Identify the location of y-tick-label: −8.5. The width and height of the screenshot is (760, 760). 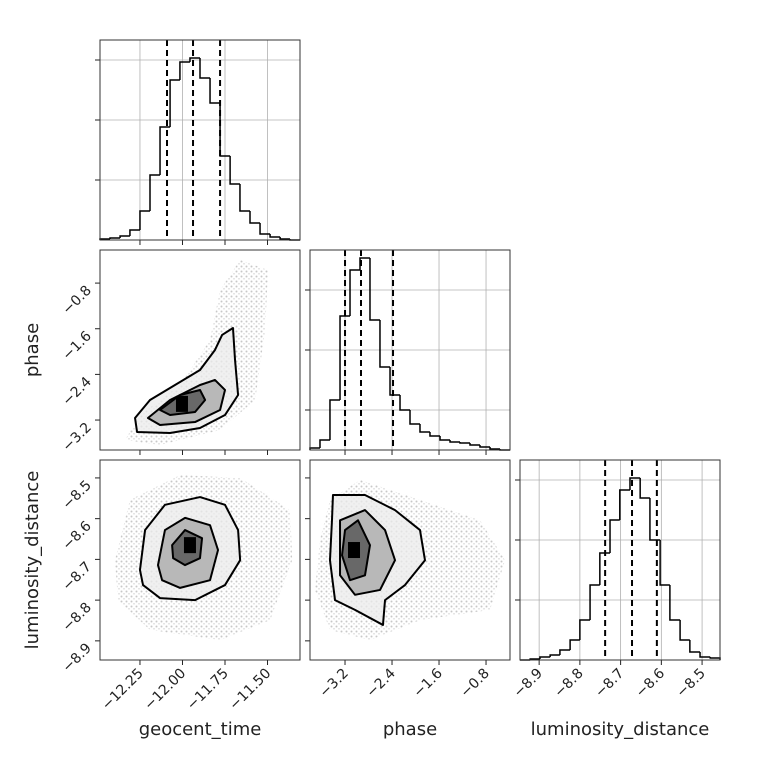
(76, 494).